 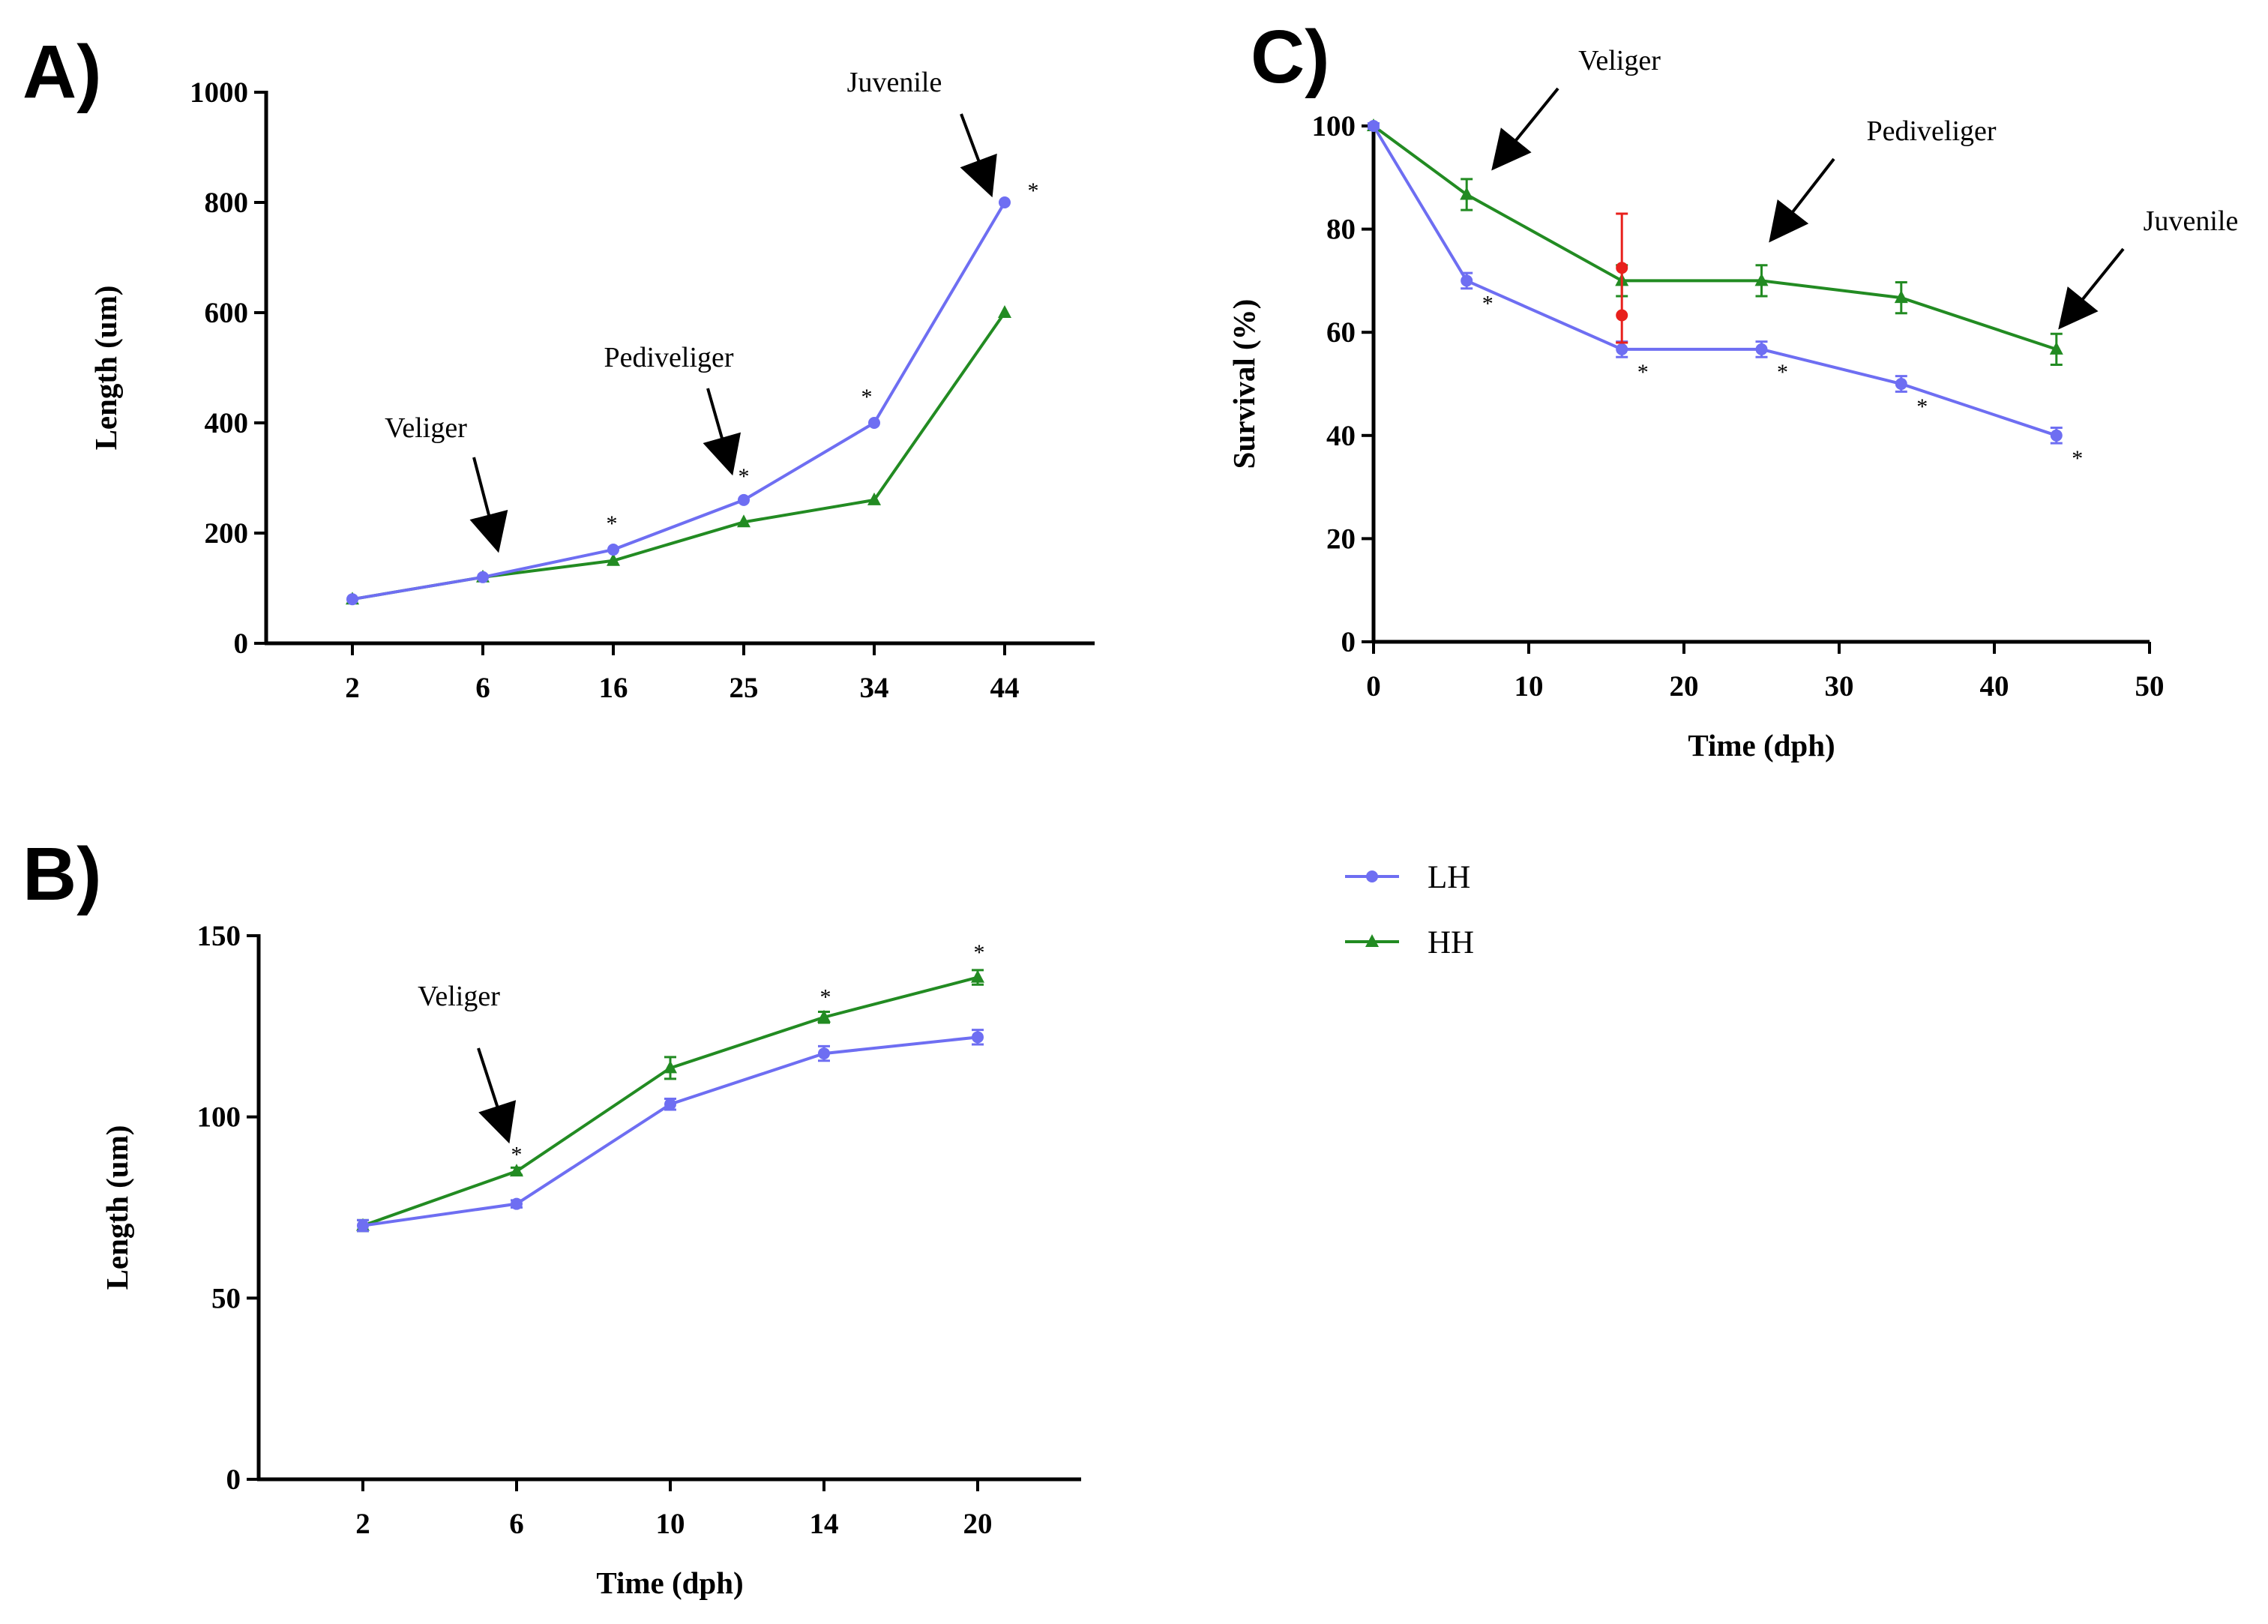 I want to click on x-tick-label: 30, so click(x=1839, y=686).